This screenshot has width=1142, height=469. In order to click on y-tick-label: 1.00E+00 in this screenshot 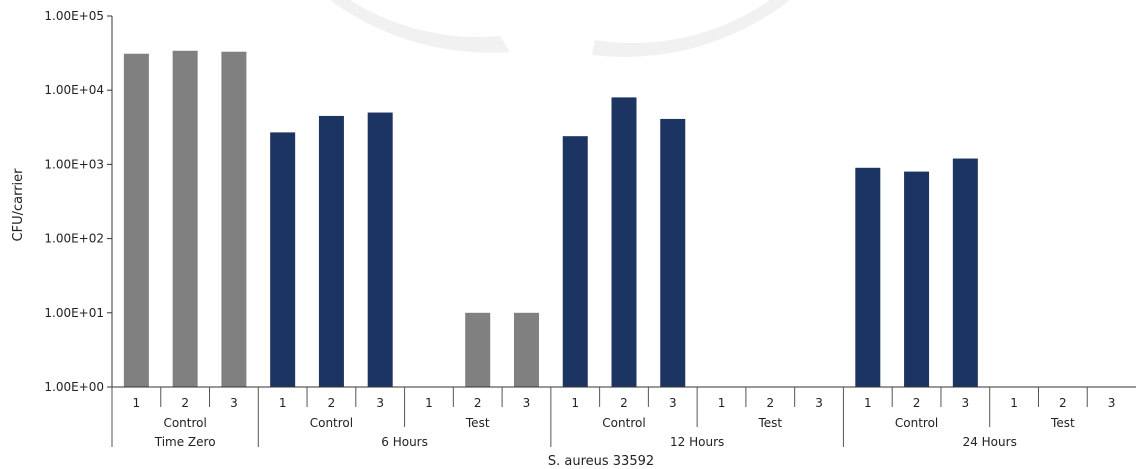, I will do `click(74, 387)`.